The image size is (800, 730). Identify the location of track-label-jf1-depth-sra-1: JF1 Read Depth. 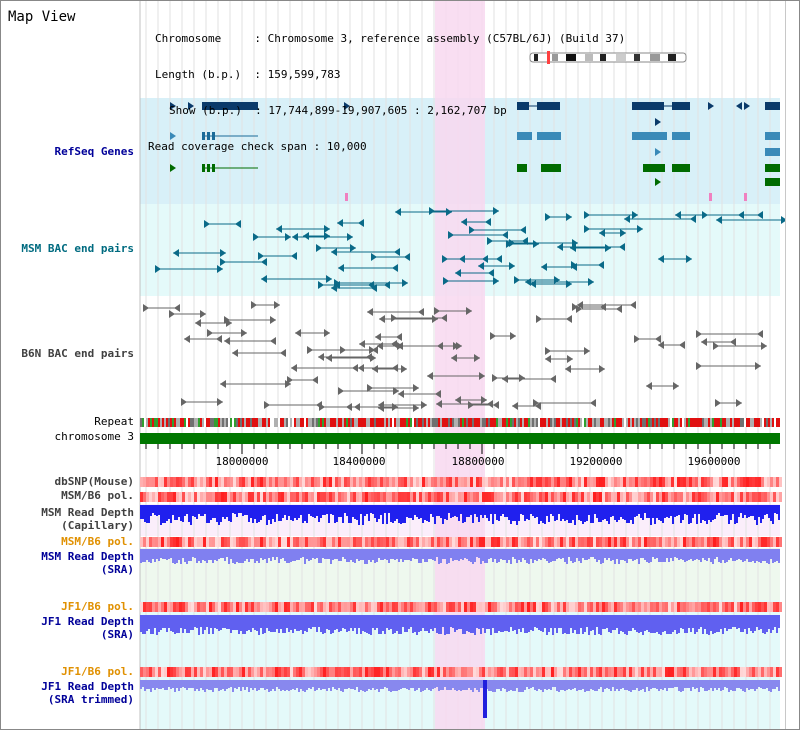
(87, 621).